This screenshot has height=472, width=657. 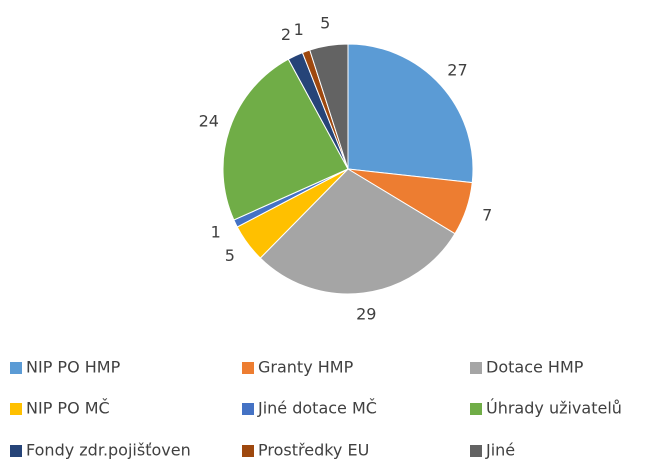 What do you see at coordinates (209, 120) in the screenshot?
I see `data-label: 24` at bounding box center [209, 120].